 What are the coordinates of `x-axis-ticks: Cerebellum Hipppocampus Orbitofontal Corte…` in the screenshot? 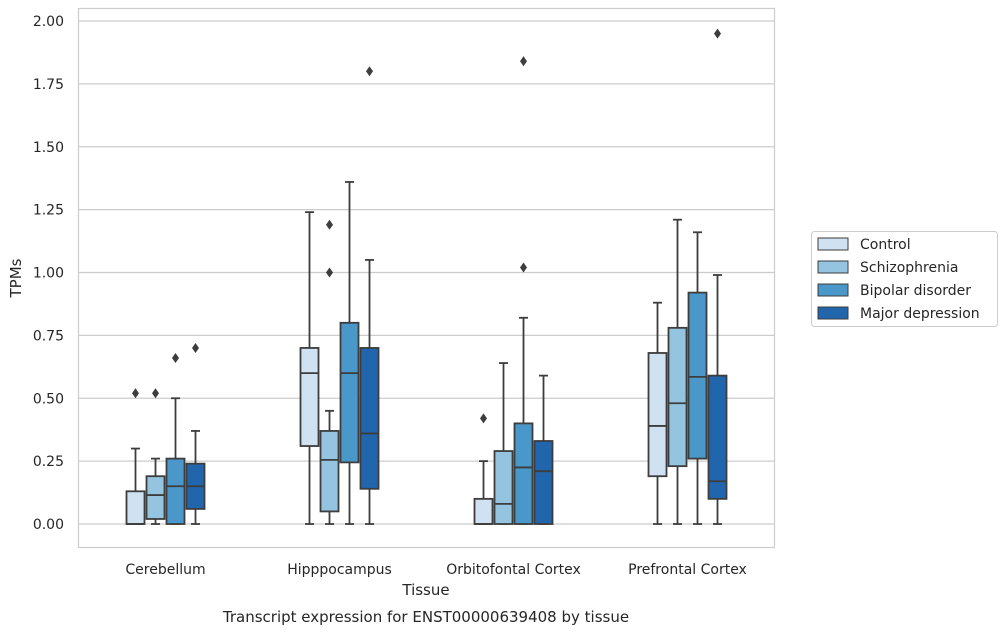 It's located at (435, 570).